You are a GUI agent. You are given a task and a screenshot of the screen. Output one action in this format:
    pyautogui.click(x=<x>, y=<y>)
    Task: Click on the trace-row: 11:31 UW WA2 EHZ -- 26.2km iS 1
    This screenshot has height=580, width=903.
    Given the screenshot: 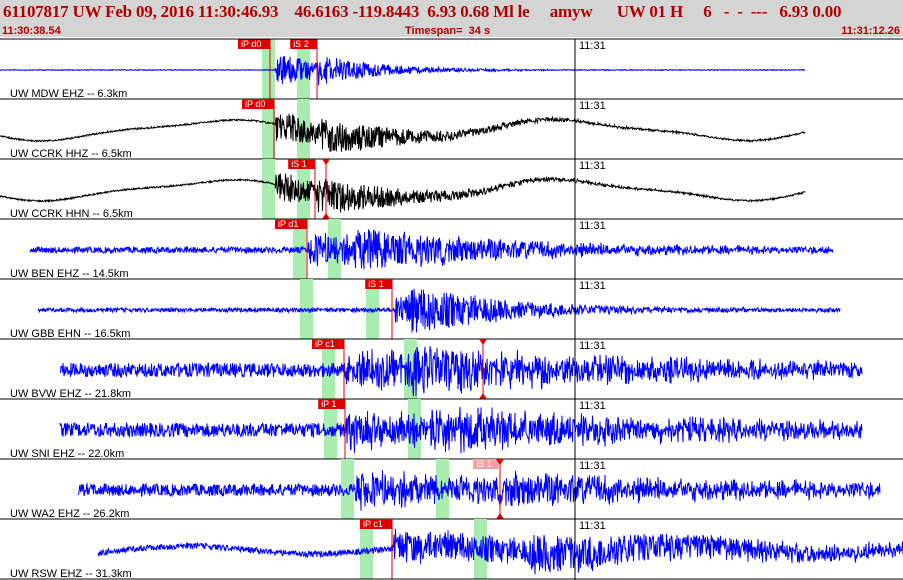 What is the action you would take?
    pyautogui.click(x=451, y=489)
    